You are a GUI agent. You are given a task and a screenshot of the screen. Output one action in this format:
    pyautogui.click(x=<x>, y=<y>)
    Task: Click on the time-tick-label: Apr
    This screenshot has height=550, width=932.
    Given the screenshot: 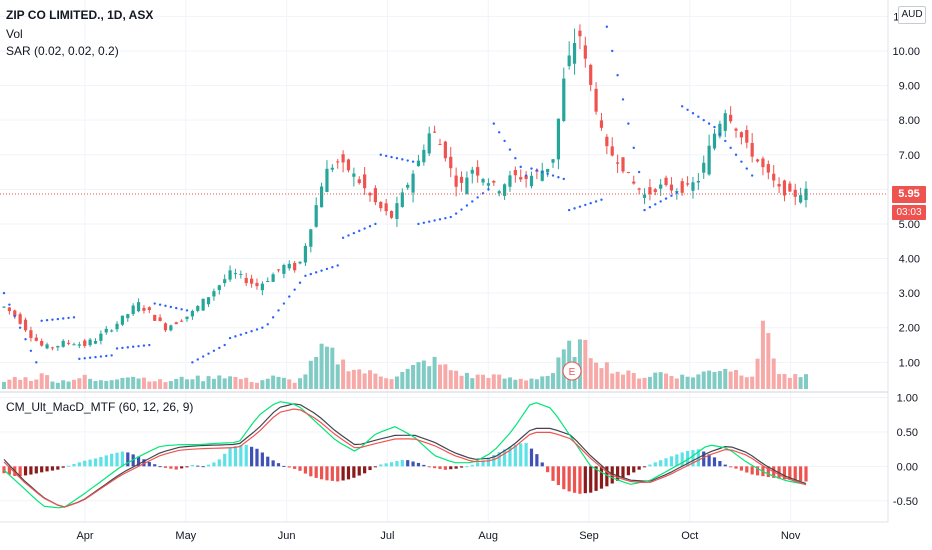 What is the action you would take?
    pyautogui.click(x=84, y=536)
    